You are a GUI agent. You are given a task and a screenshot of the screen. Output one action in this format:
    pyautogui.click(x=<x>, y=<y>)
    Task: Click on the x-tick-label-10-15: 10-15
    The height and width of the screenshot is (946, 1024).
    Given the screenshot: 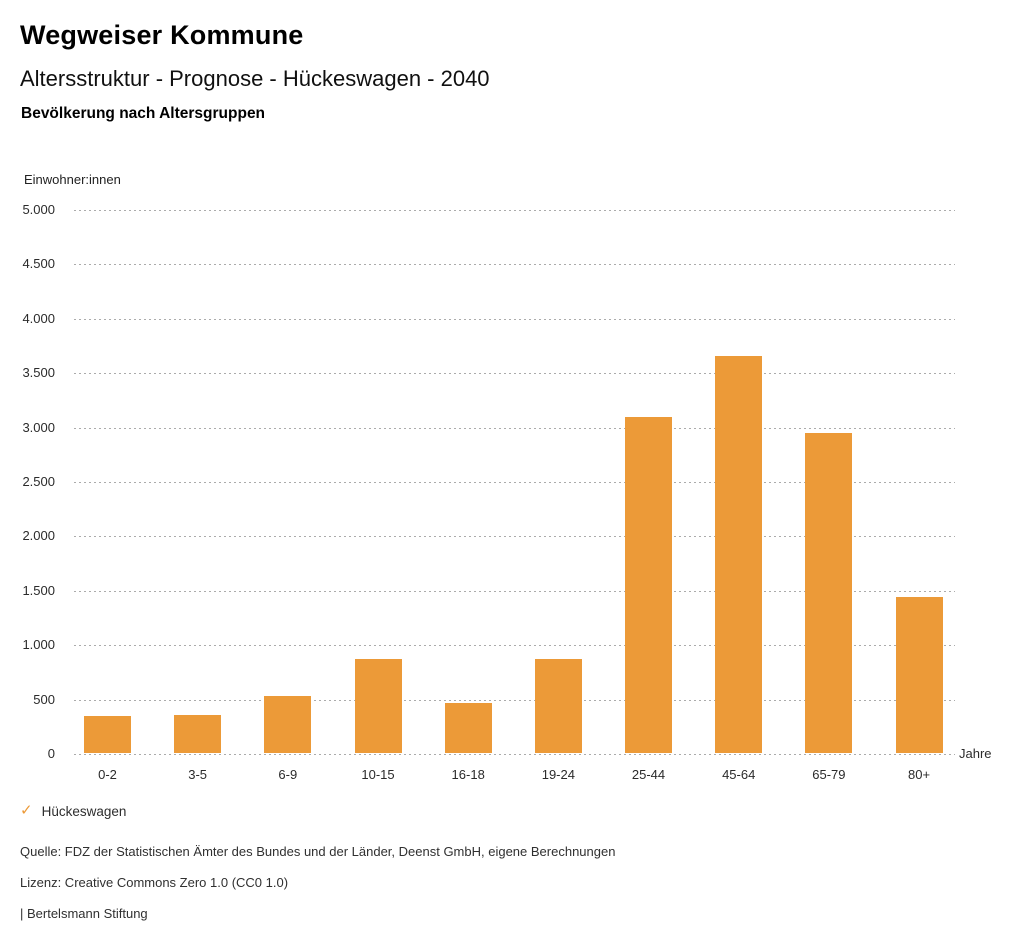 What is the action you would take?
    pyautogui.click(x=378, y=774)
    